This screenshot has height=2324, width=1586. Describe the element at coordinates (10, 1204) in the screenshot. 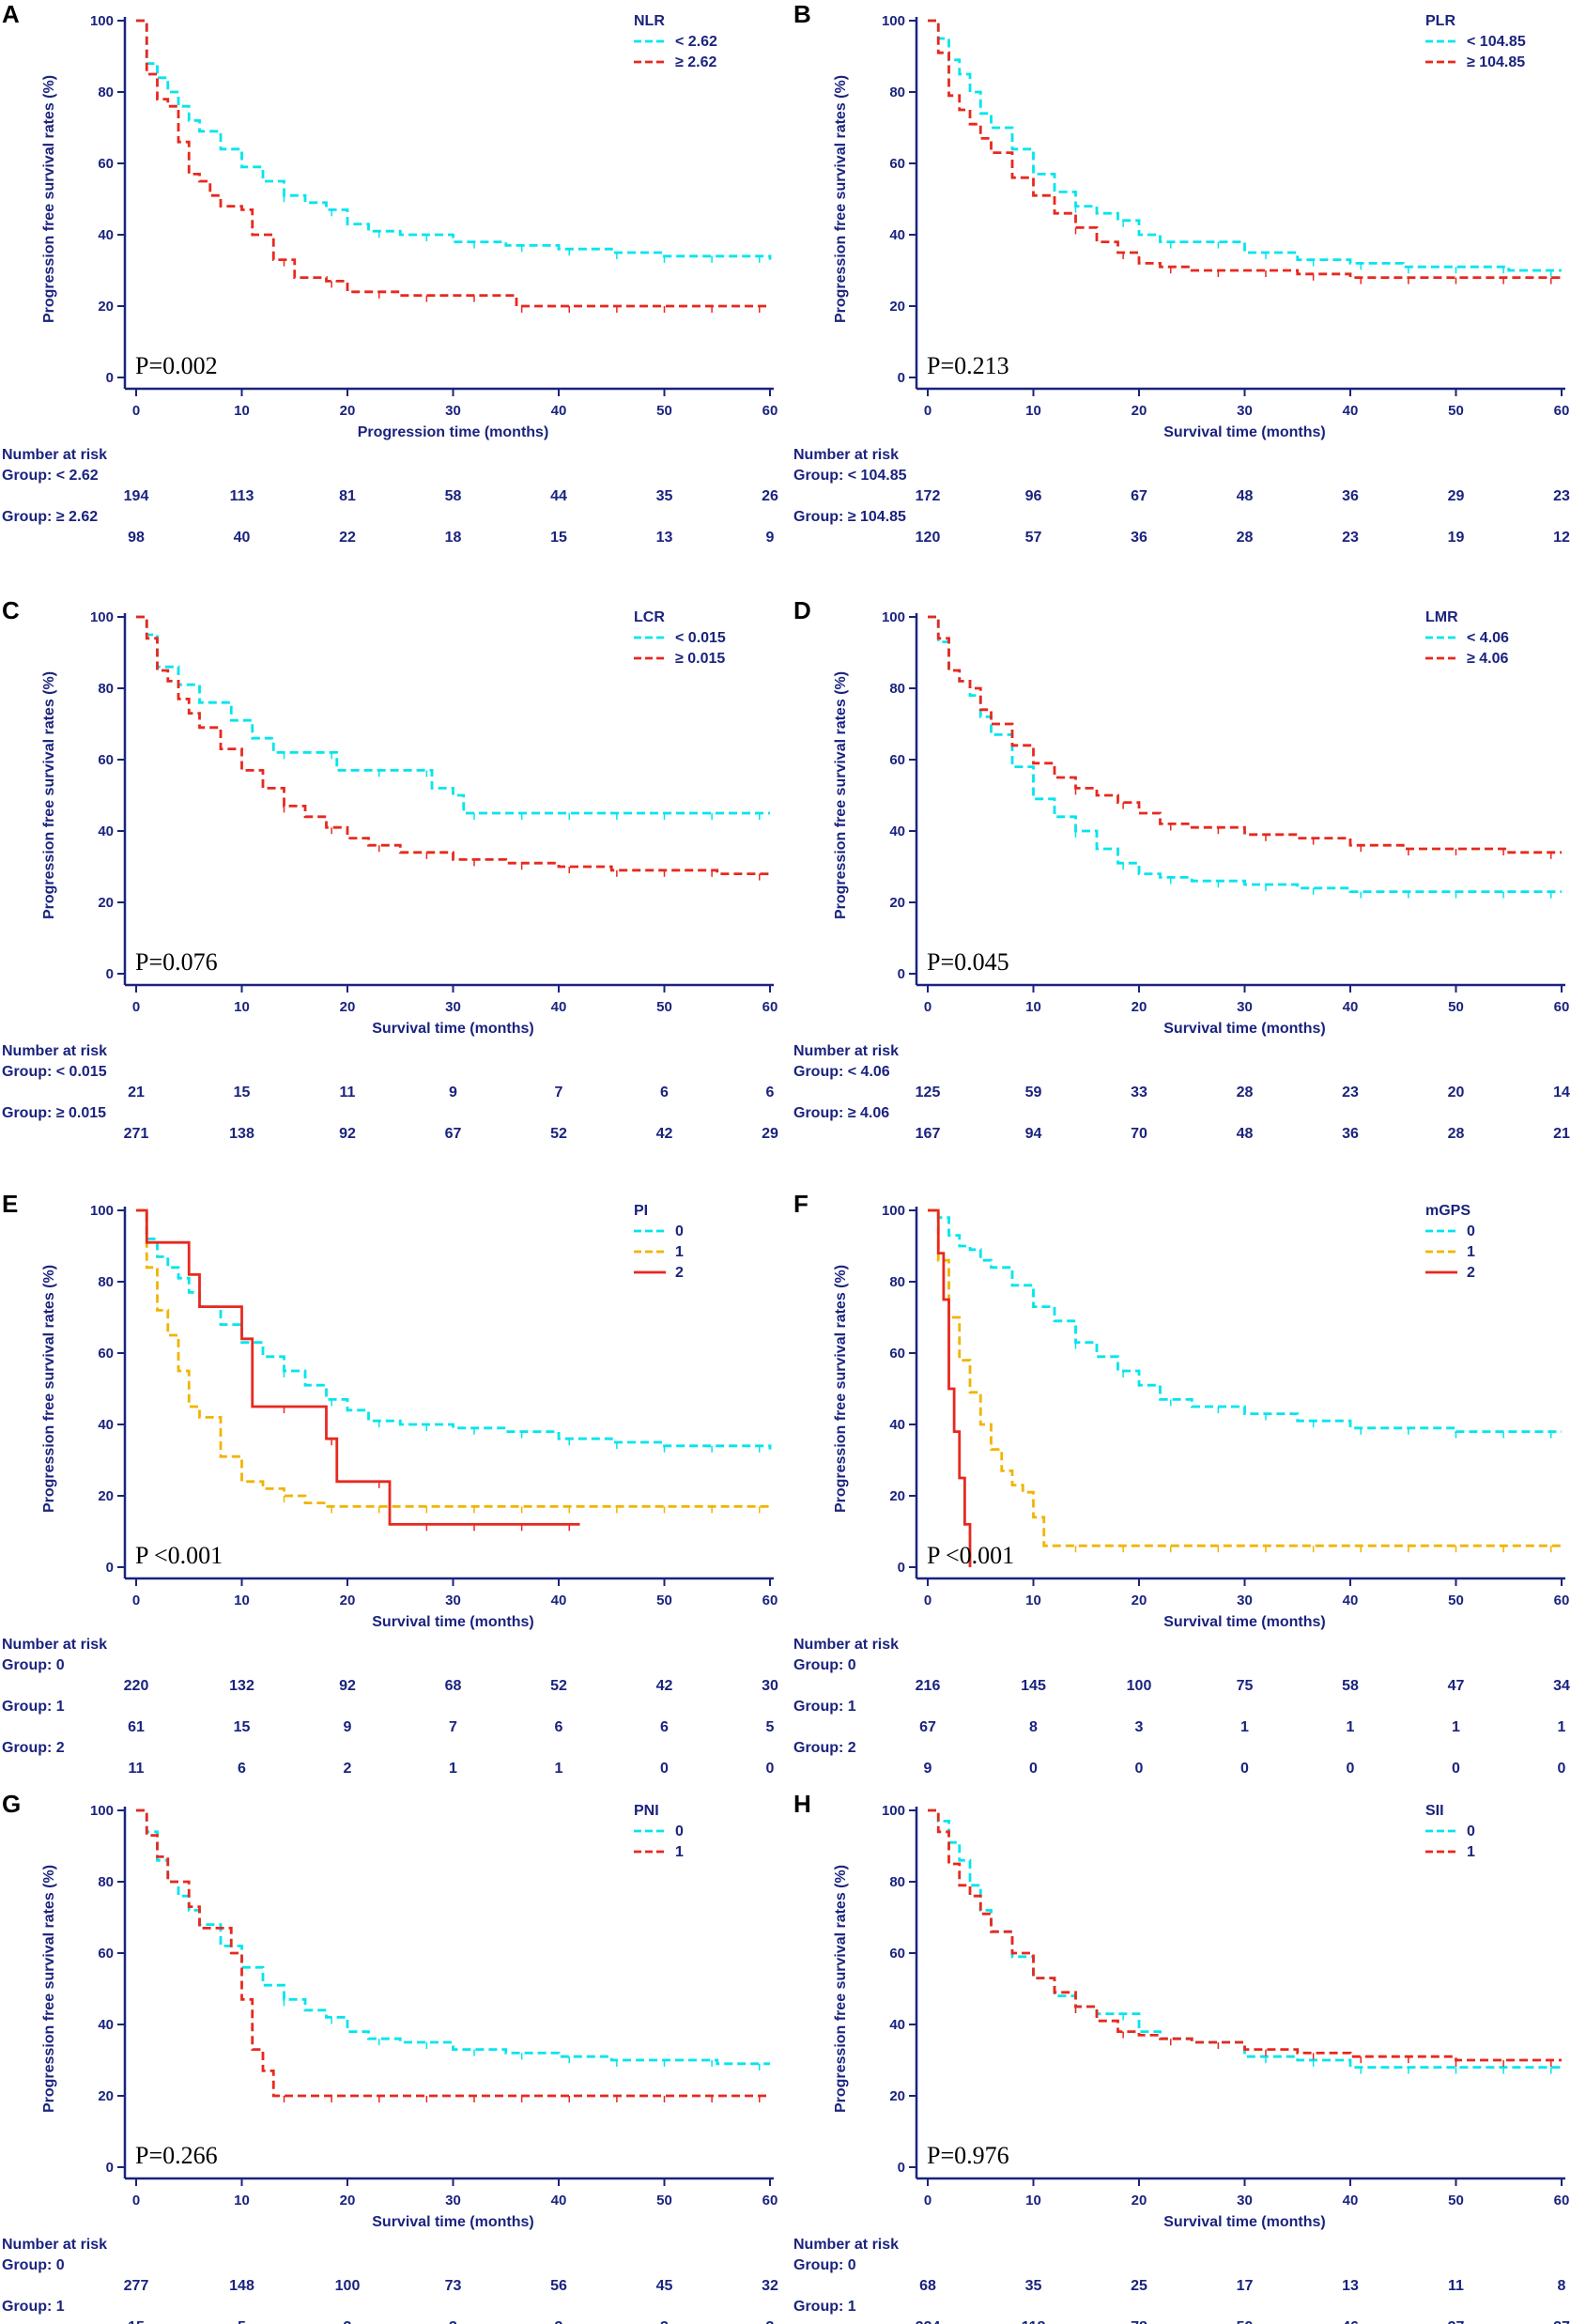

I see `panel-letter-e: E` at that location.